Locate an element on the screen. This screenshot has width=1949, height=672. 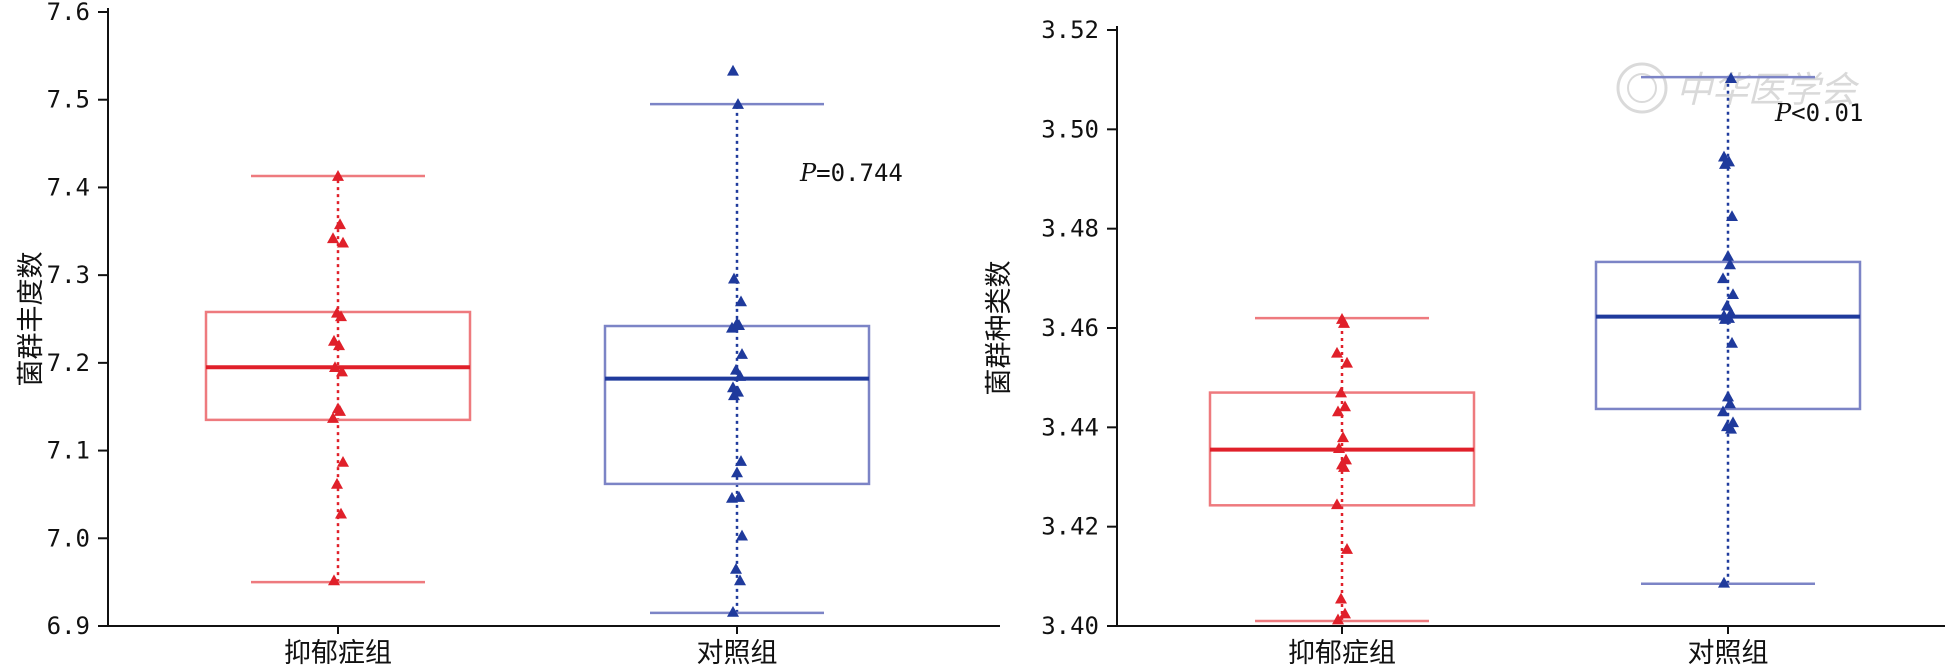
y-tick-label: 7.6 is located at coordinates (68, 13).